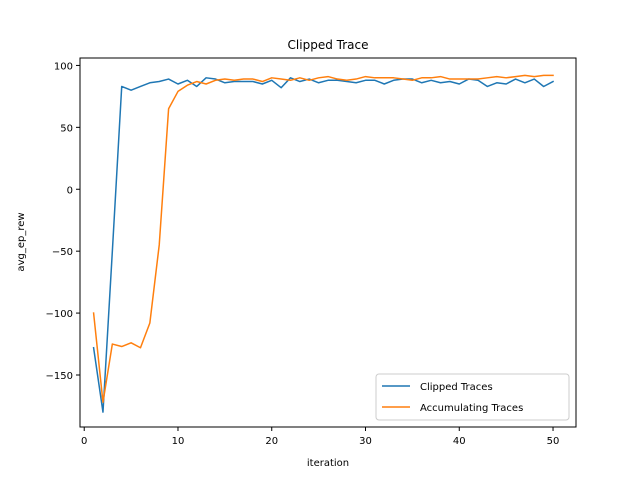  I want to click on x-tick-label: 30, so click(365, 441).